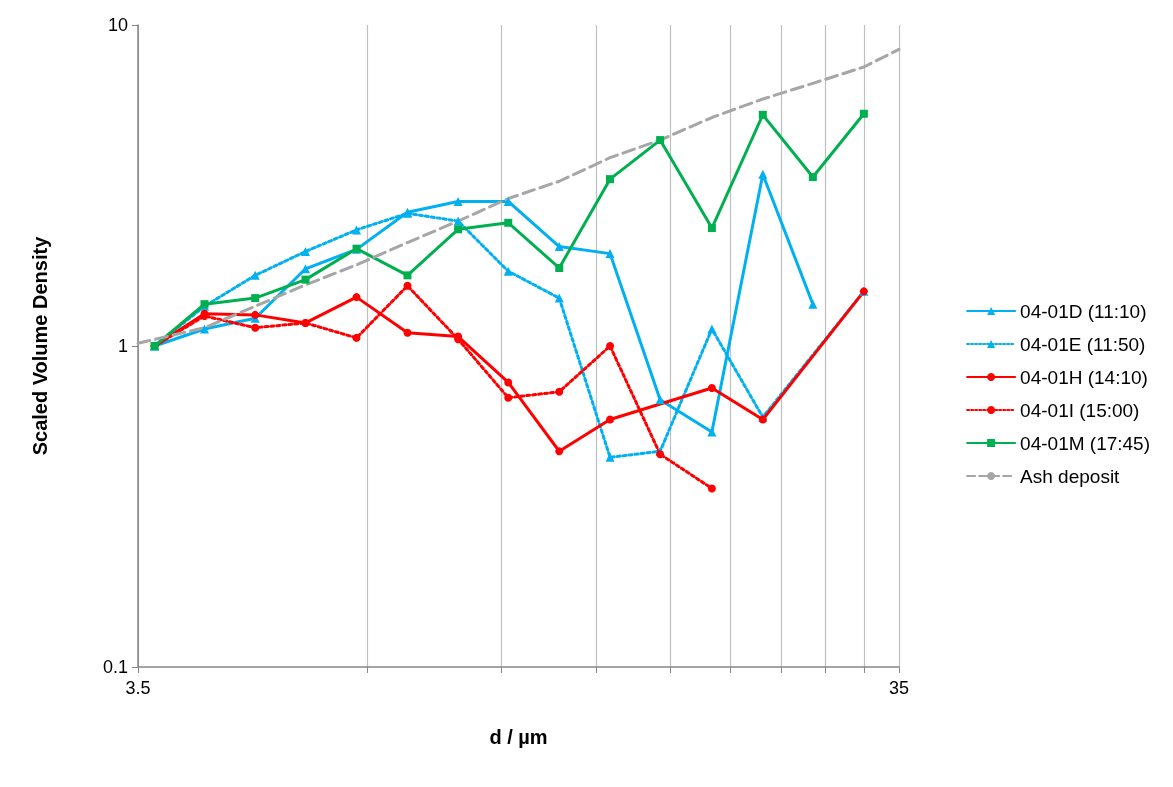 The width and height of the screenshot is (1173, 787). Describe the element at coordinates (122, 346) in the screenshot. I see `y-tick-label: 1` at that location.